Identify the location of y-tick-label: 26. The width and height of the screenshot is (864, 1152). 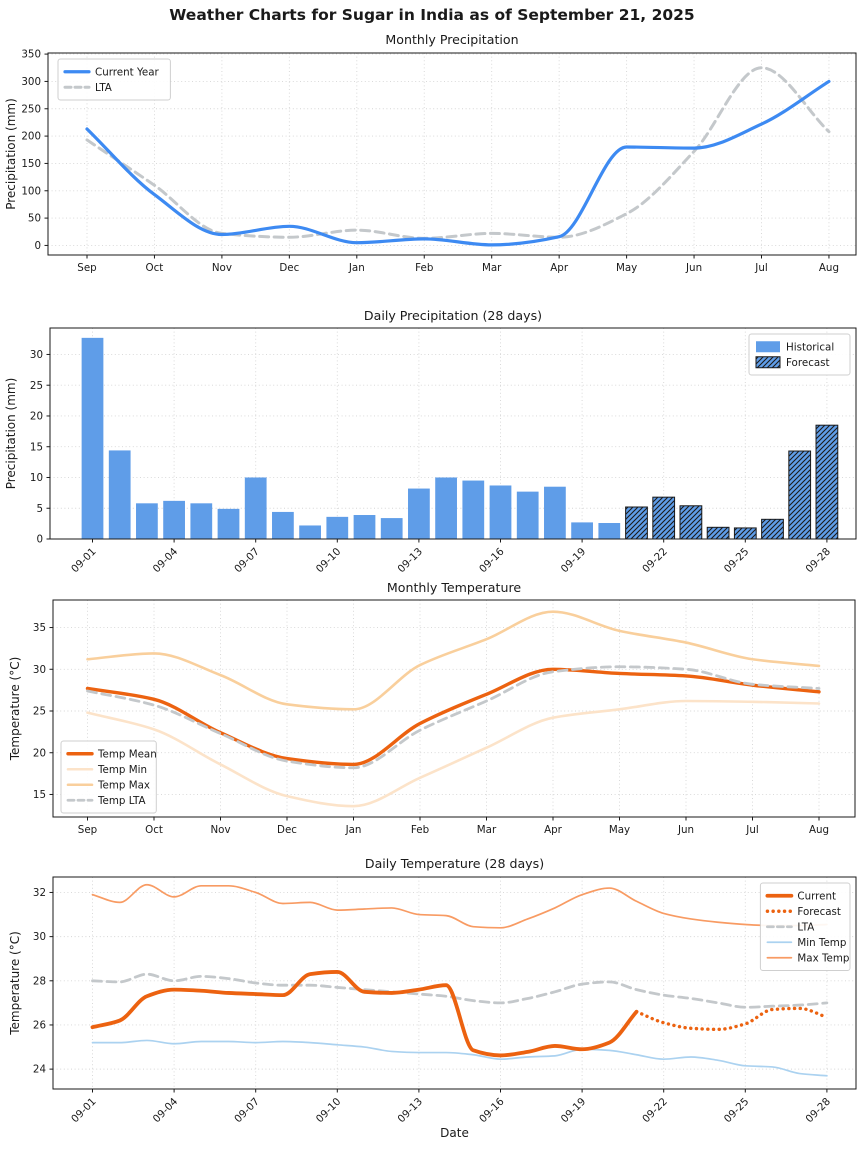
(39, 1026).